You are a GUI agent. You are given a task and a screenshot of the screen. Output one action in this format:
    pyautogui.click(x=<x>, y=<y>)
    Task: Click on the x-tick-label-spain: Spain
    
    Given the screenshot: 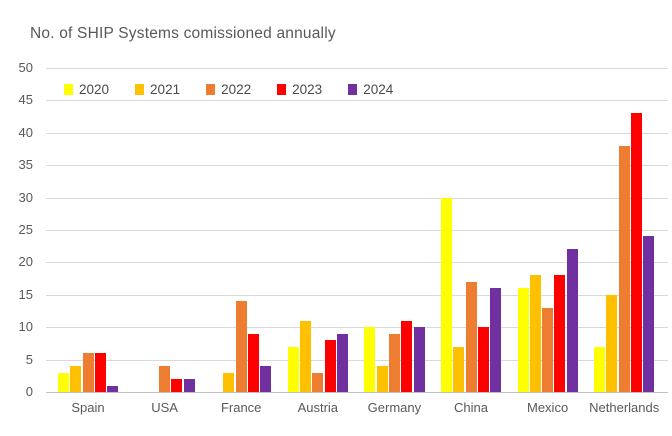 What is the action you would take?
    pyautogui.click(x=88, y=407)
    